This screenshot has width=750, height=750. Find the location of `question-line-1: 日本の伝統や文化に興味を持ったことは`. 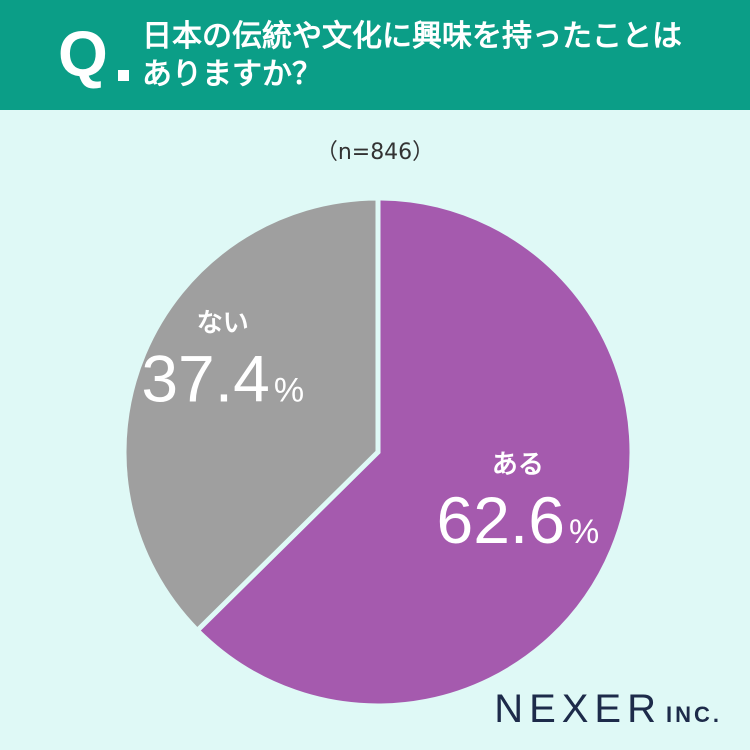

question-line-1: 日本の伝統や文化に興味を持ったことは is located at coordinates (412, 36).